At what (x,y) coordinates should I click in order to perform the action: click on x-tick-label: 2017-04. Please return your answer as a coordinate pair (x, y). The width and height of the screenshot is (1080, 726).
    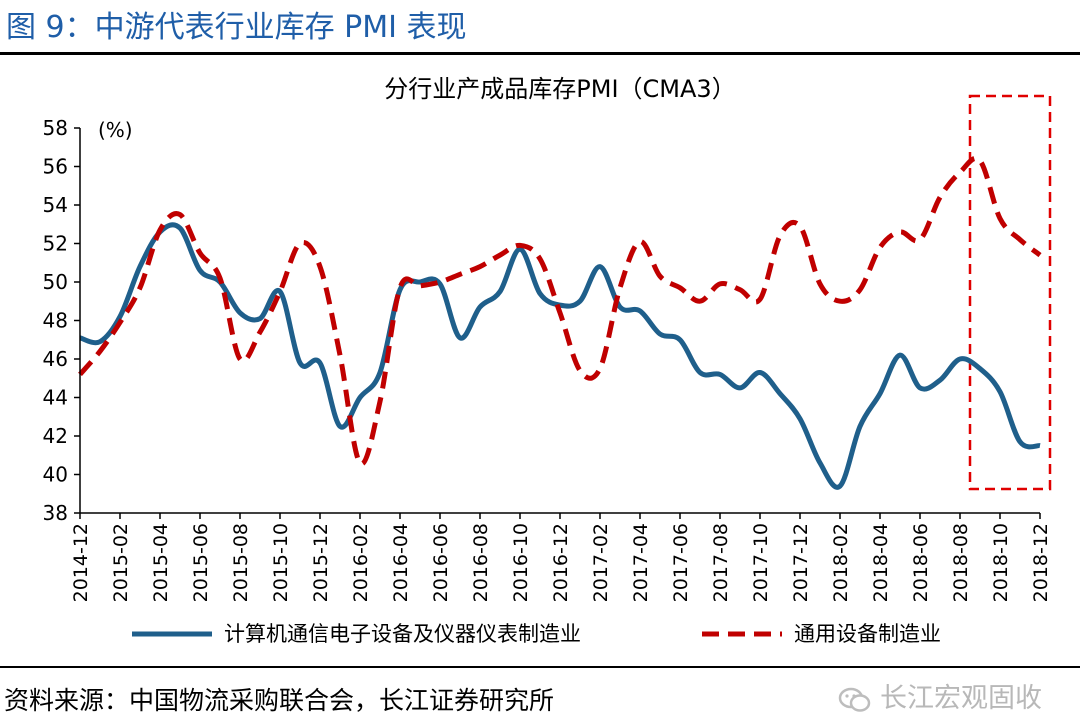
    Looking at the image, I should click on (641, 562).